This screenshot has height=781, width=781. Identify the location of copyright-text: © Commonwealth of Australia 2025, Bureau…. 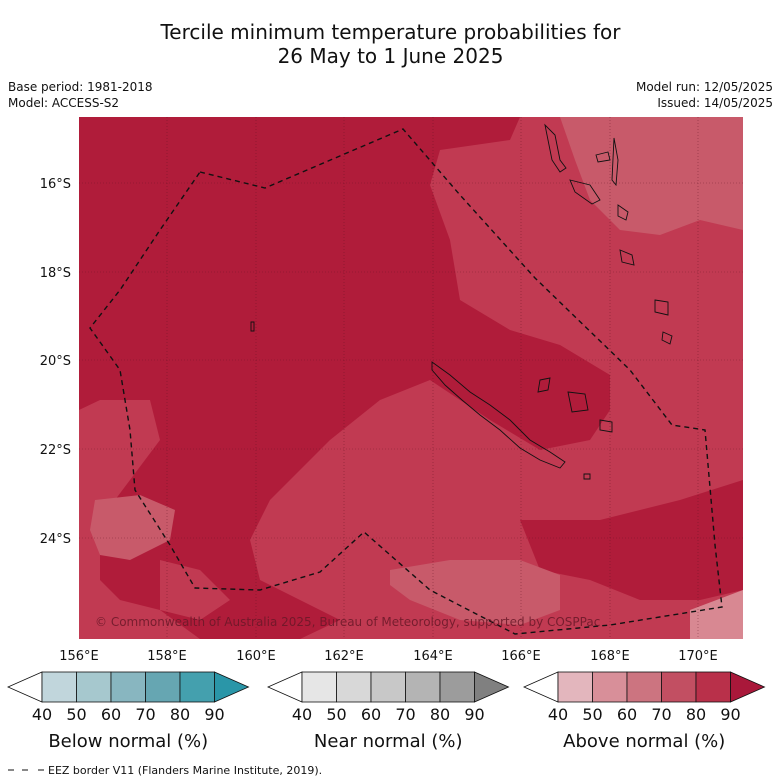
(347, 622).